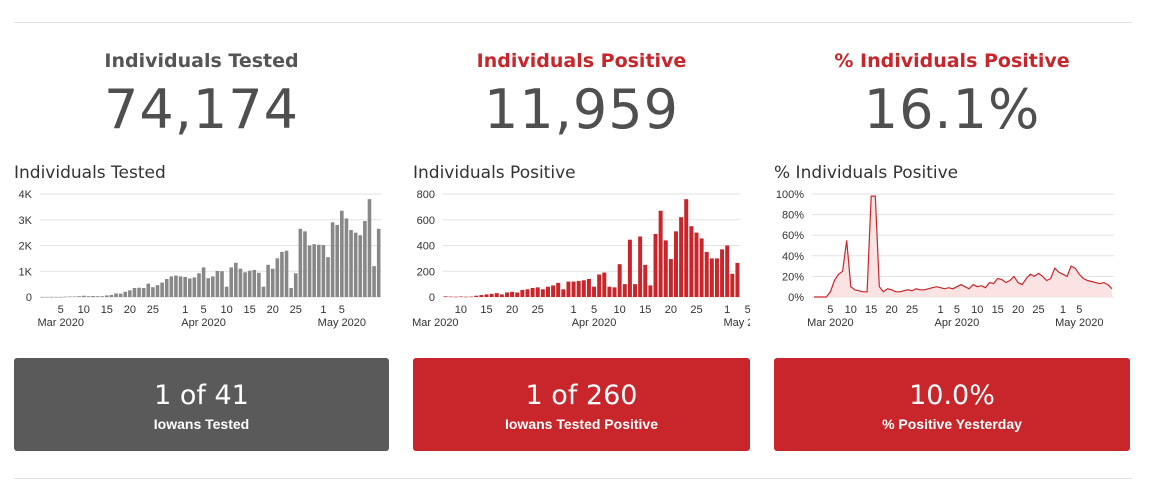 The height and width of the screenshot is (499, 1152). Describe the element at coordinates (201, 109) in the screenshot. I see `tested-stat-value: 74,174` at that location.